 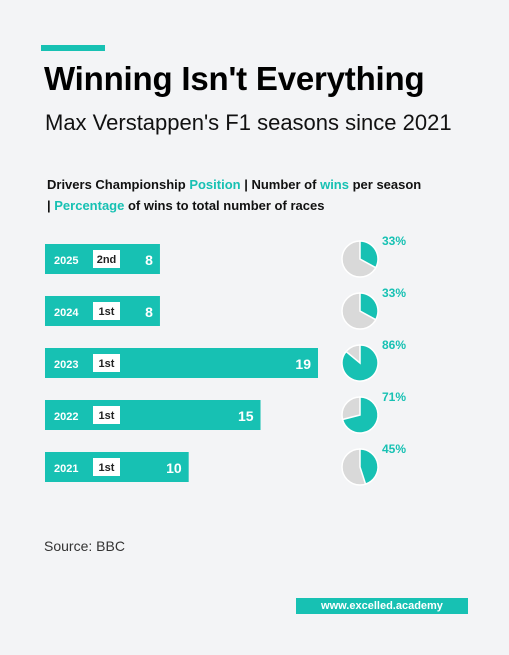 What do you see at coordinates (394, 397) in the screenshot?
I see `percentage-label: 71%` at bounding box center [394, 397].